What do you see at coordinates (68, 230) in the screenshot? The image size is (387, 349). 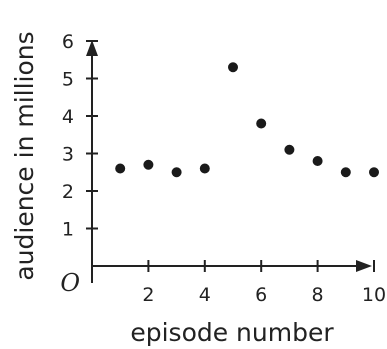 I see `y-tick-label: 1` at bounding box center [68, 230].